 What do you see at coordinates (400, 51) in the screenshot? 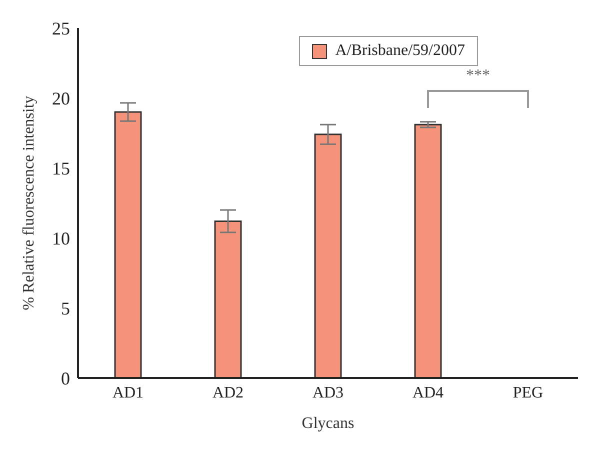
I see `legend-label: A/Brisbane/59/2007` at bounding box center [400, 51].